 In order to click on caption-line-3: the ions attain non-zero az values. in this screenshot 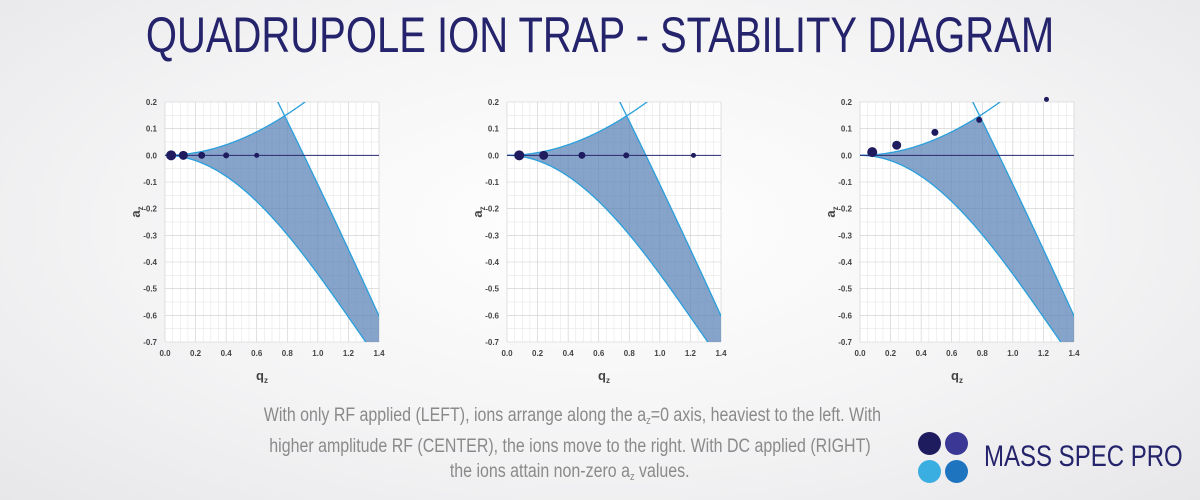, I will do `click(570, 472)`.